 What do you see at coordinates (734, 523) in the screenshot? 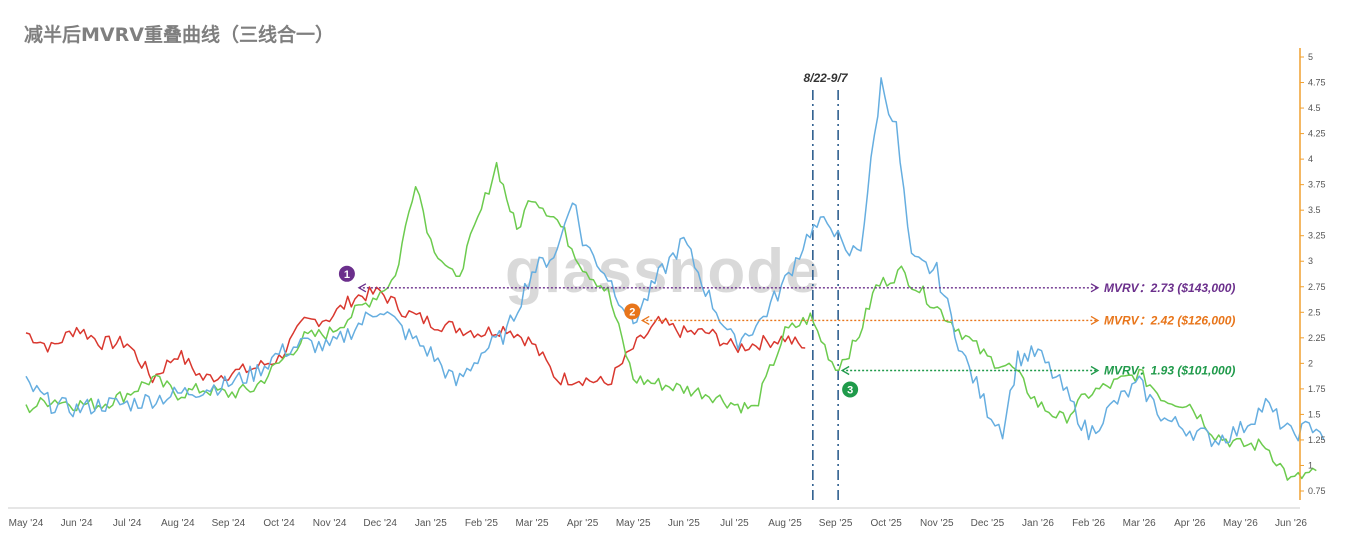
I see `x-tick-label: Jul '25` at bounding box center [734, 523].